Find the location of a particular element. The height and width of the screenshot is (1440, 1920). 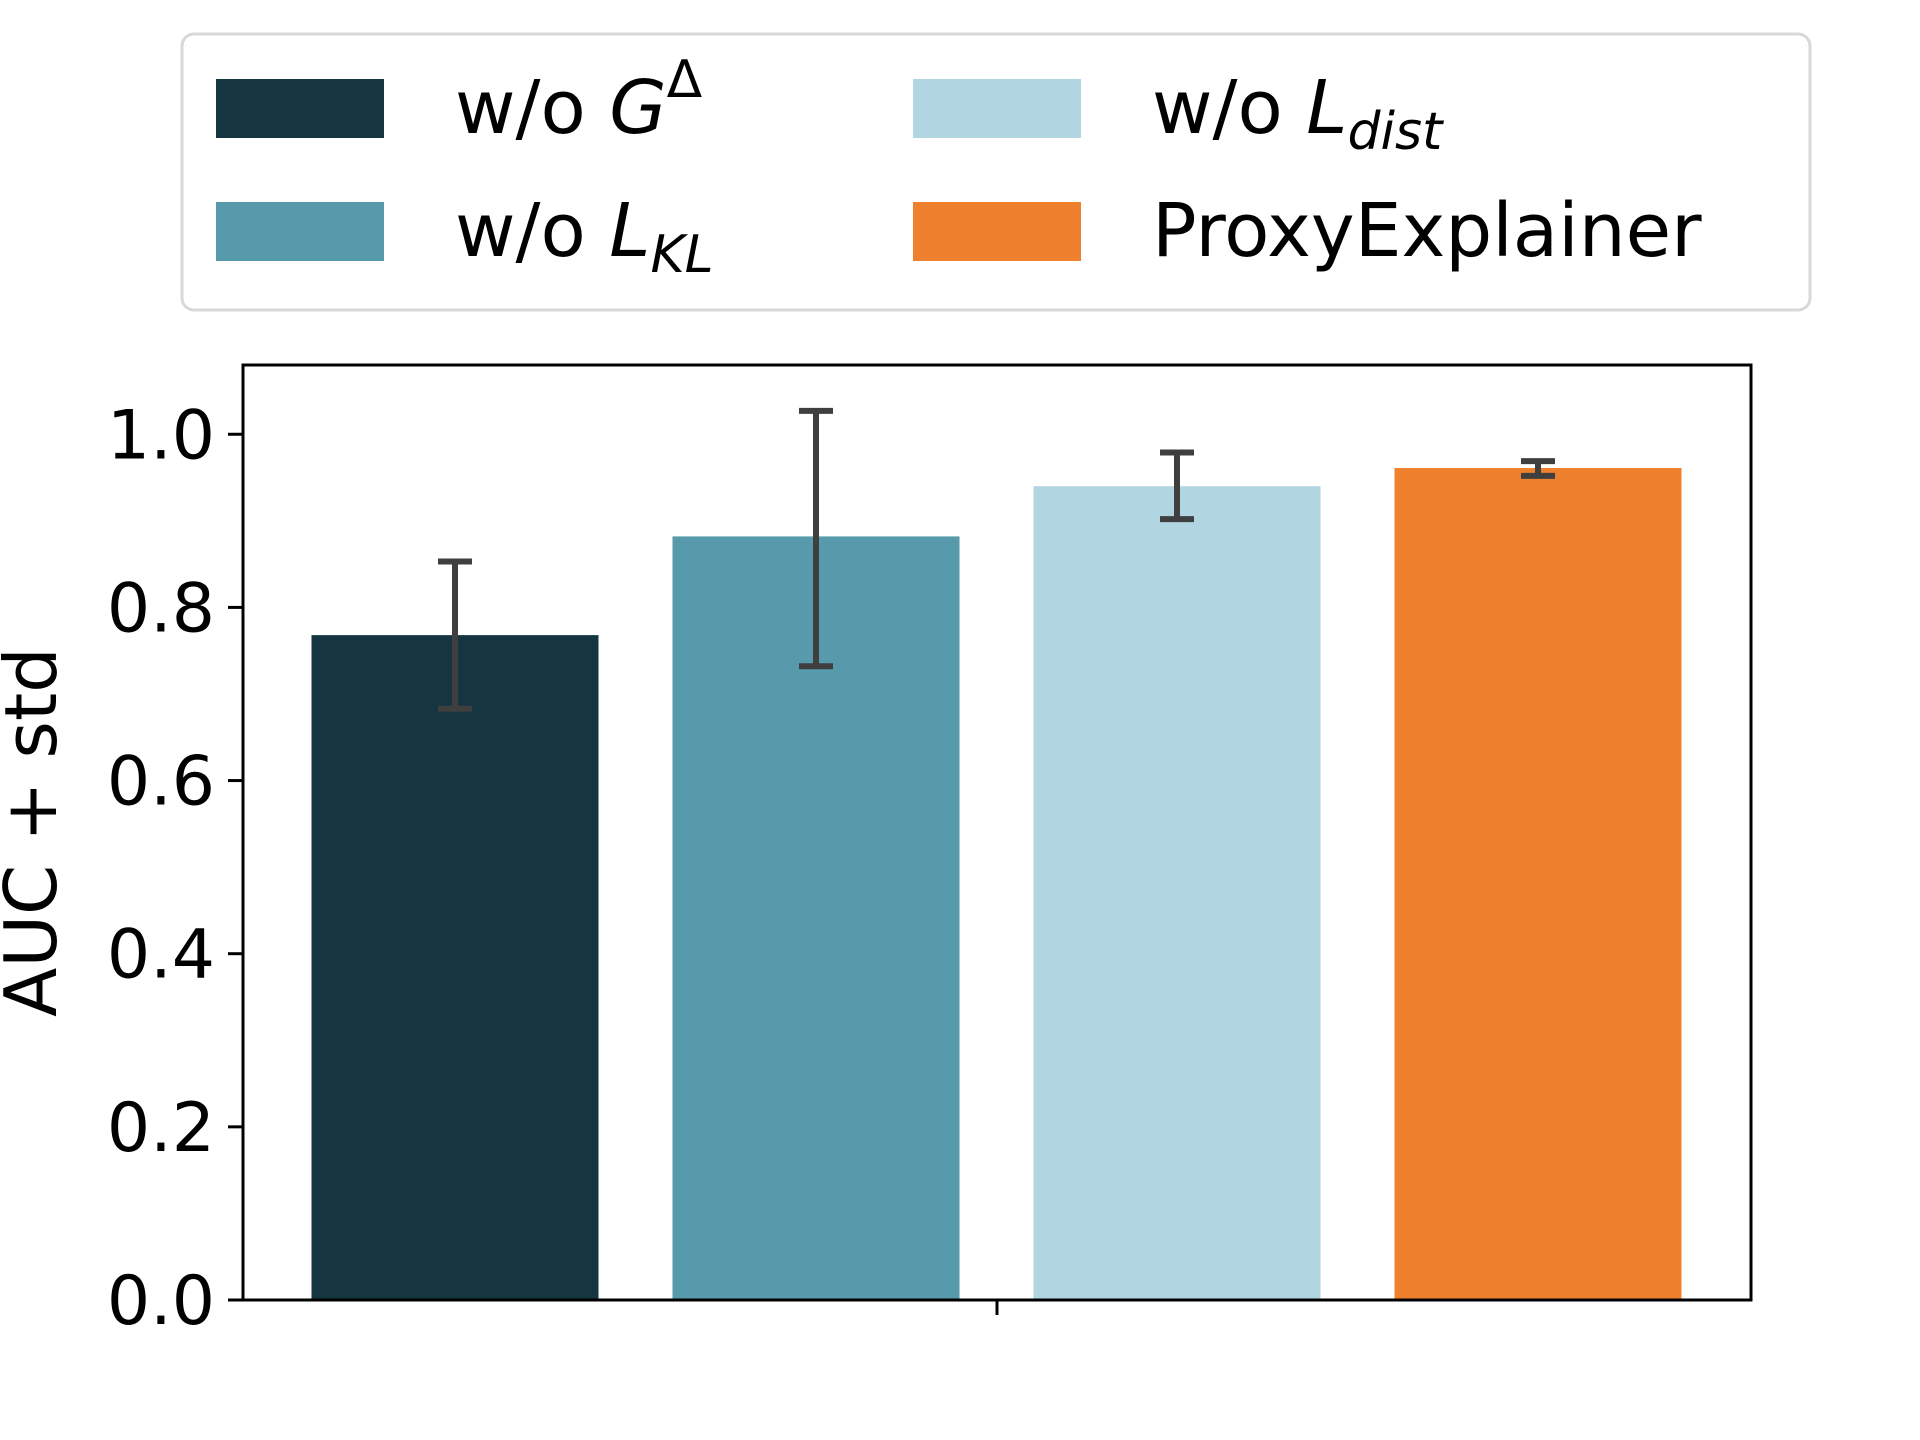

y-tick-label: 0.4 is located at coordinates (161, 955).